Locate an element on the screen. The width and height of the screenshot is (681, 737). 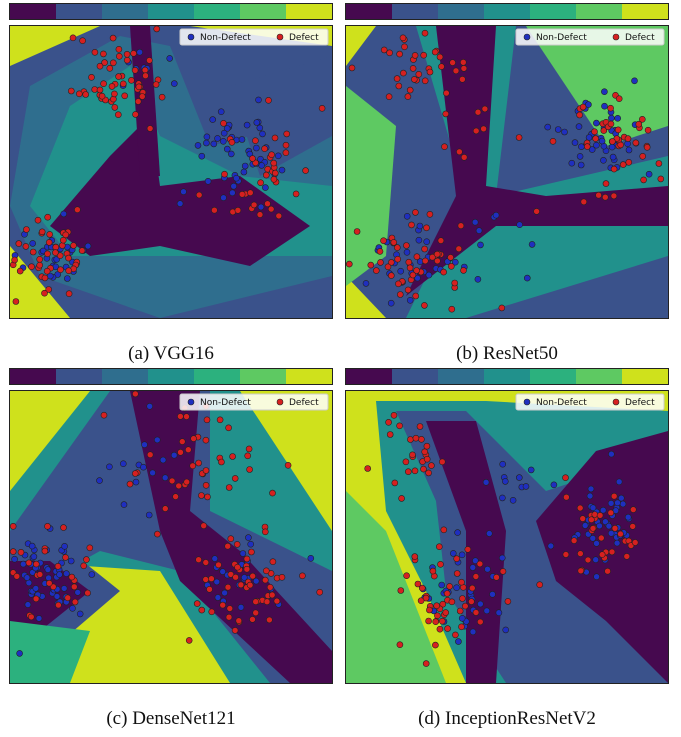
caption: (c) DenseNet121 is located at coordinates (171, 718).